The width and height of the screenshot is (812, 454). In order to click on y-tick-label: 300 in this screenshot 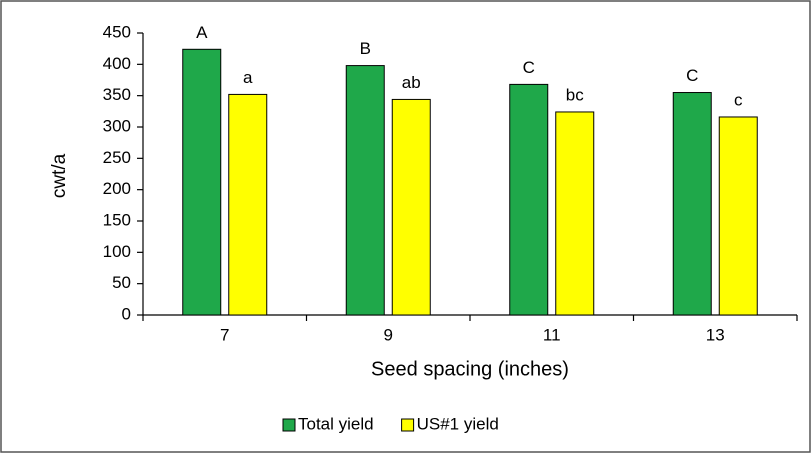, I will do `click(117, 125)`.